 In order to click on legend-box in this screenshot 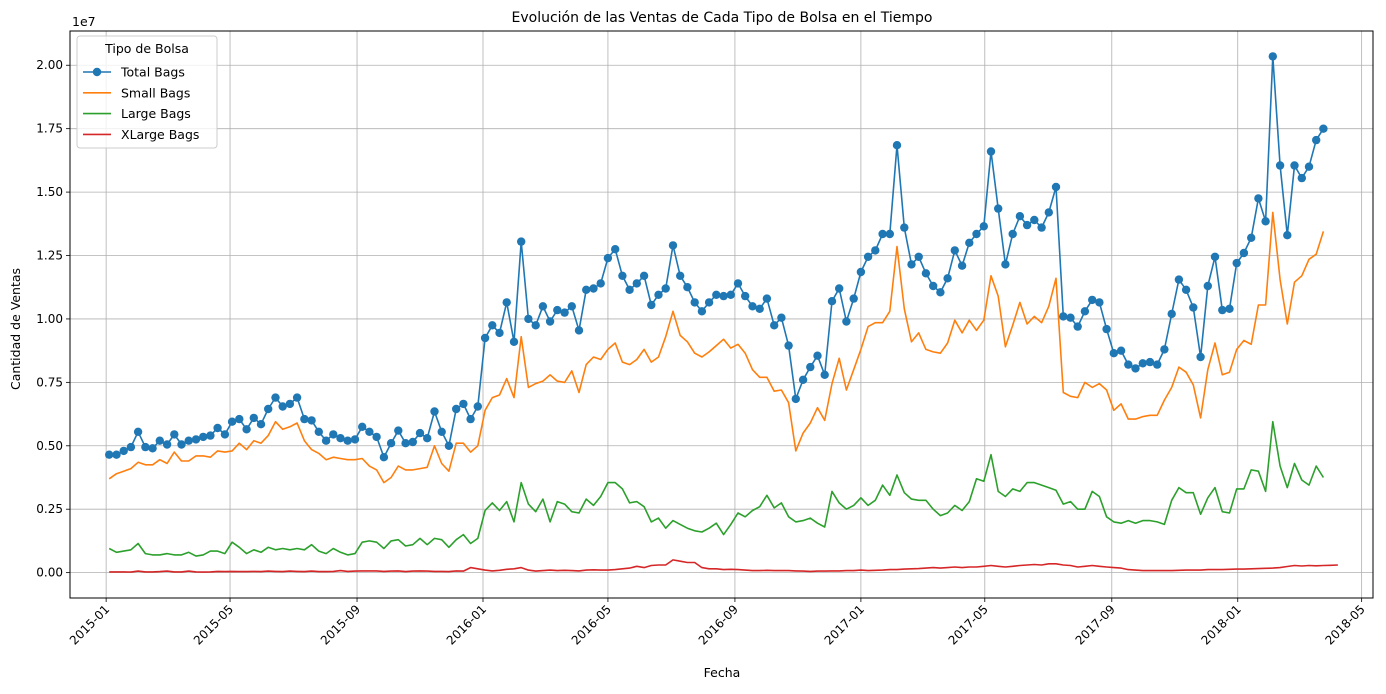, I will do `click(147, 92)`.